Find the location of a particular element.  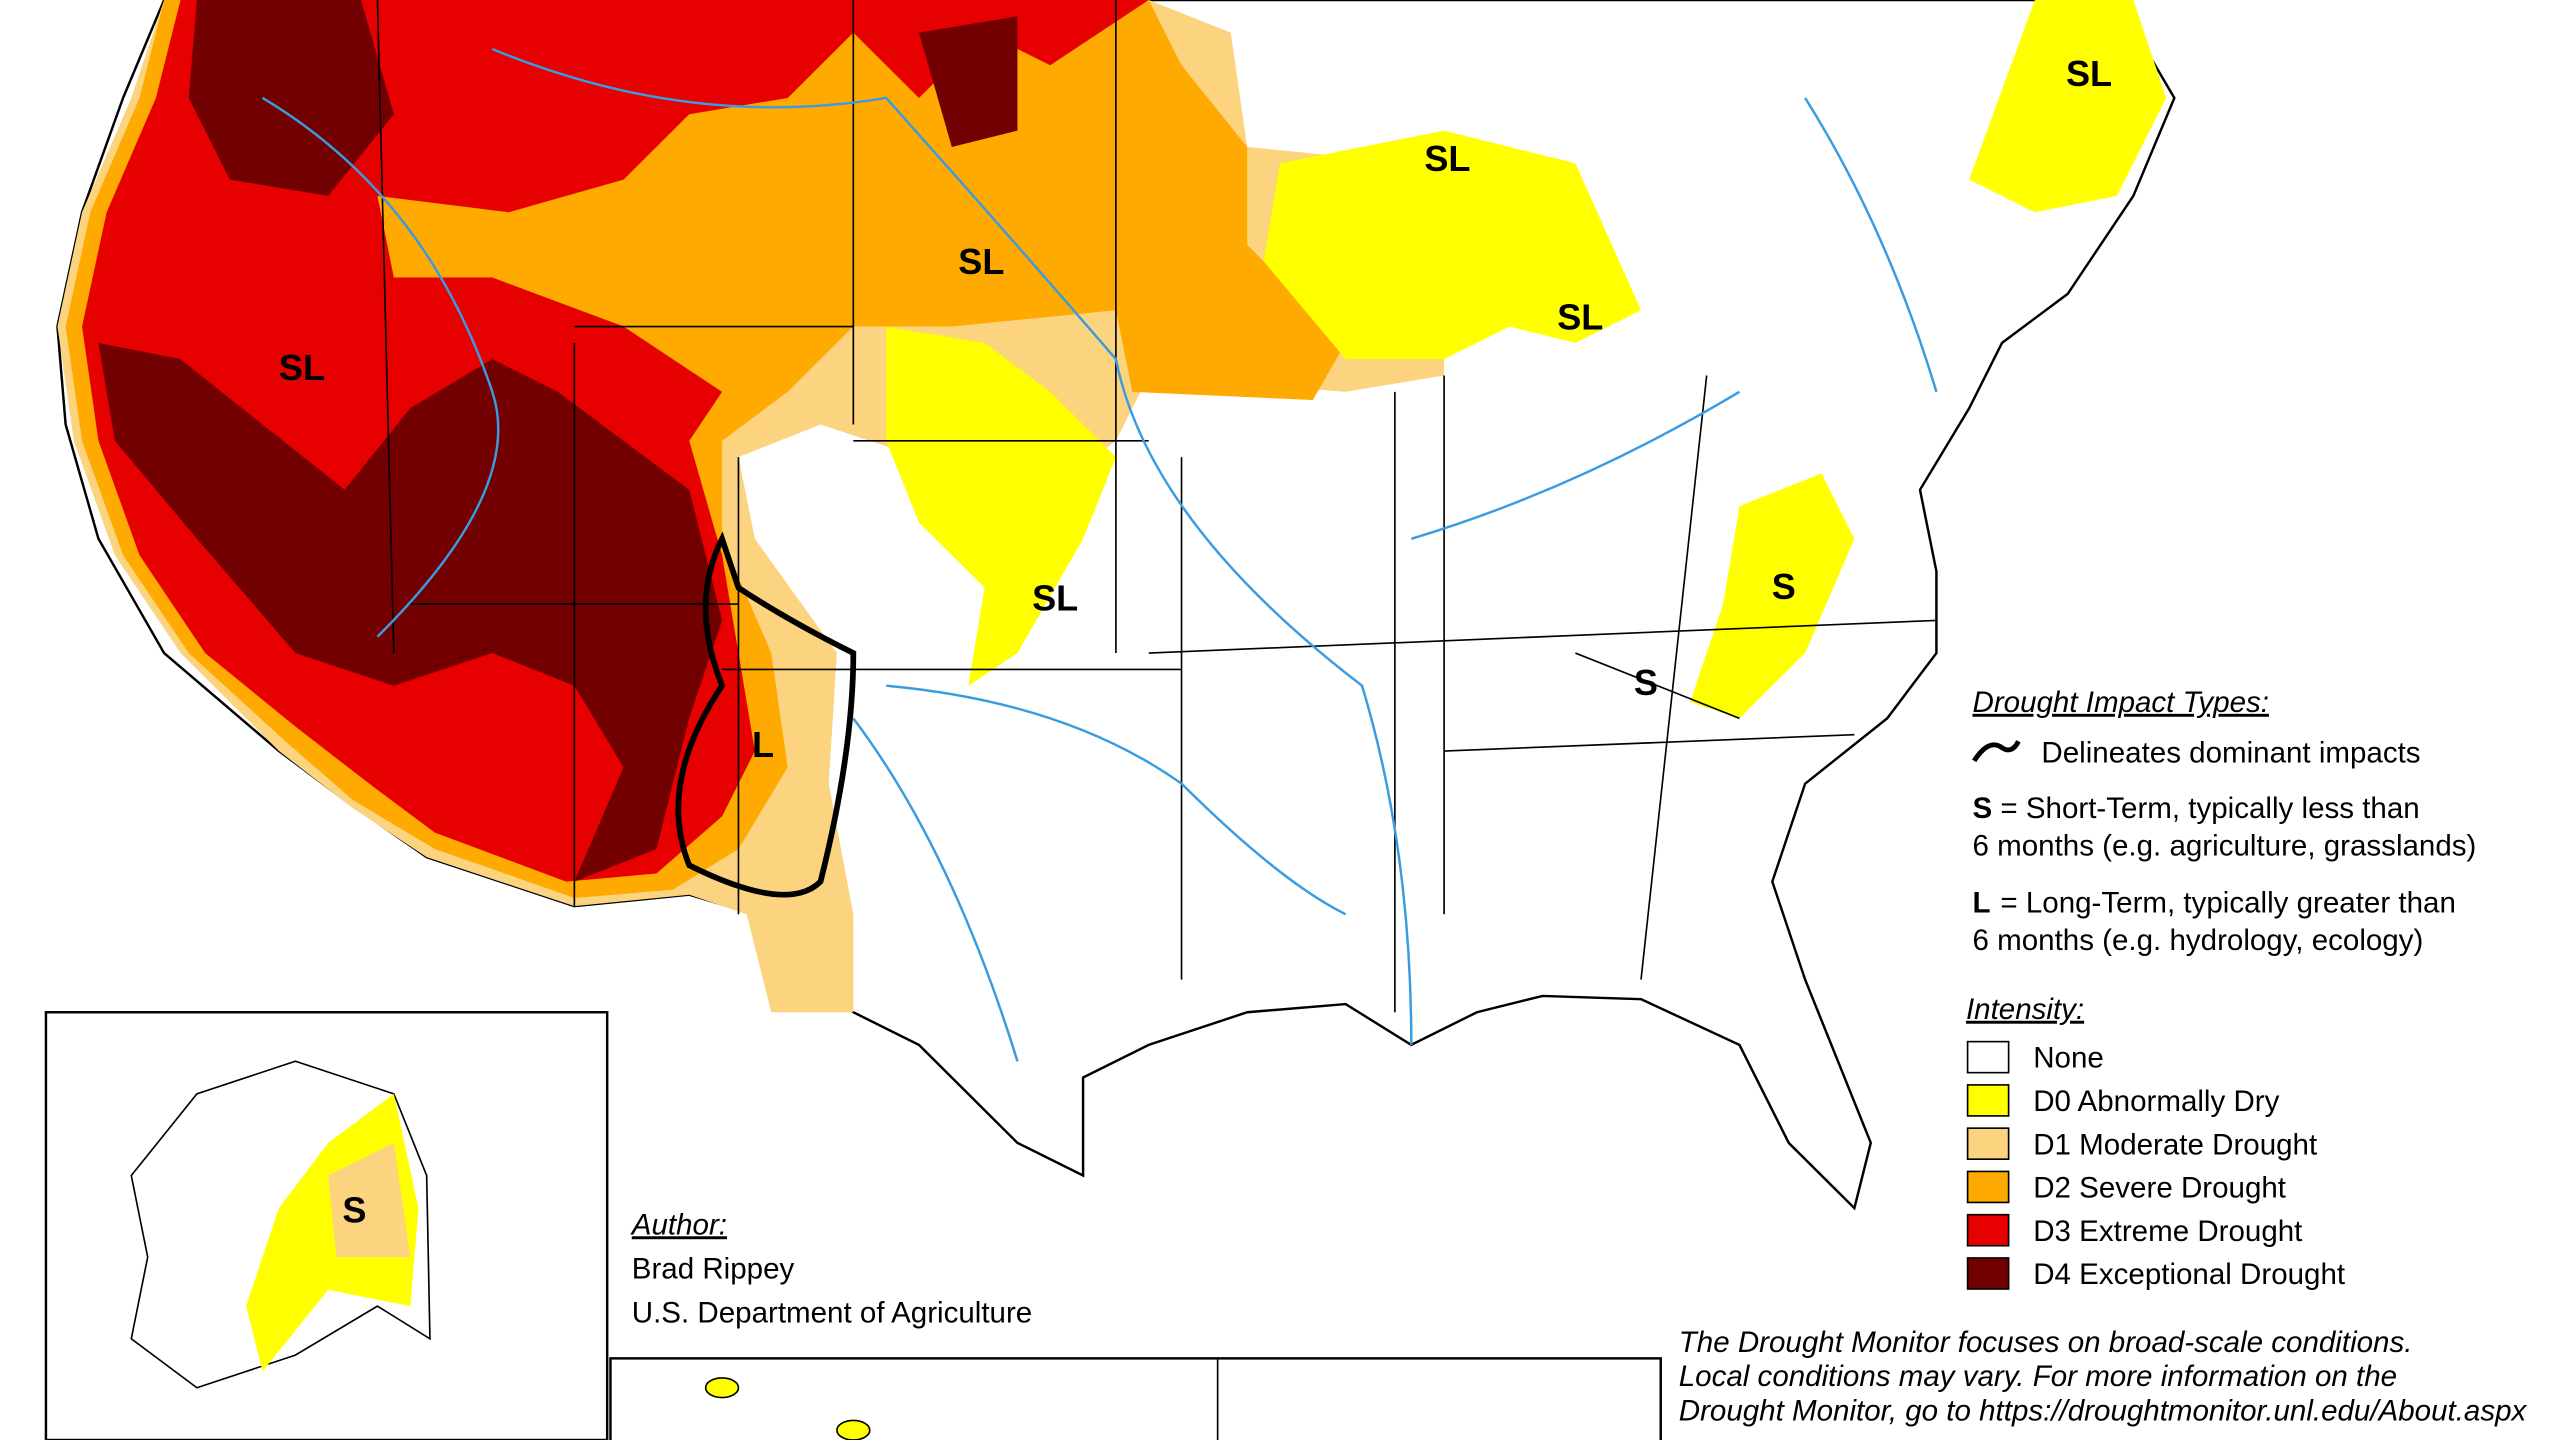

legend-text: = Short-Term, typically less than is located at coordinates (2209, 808).